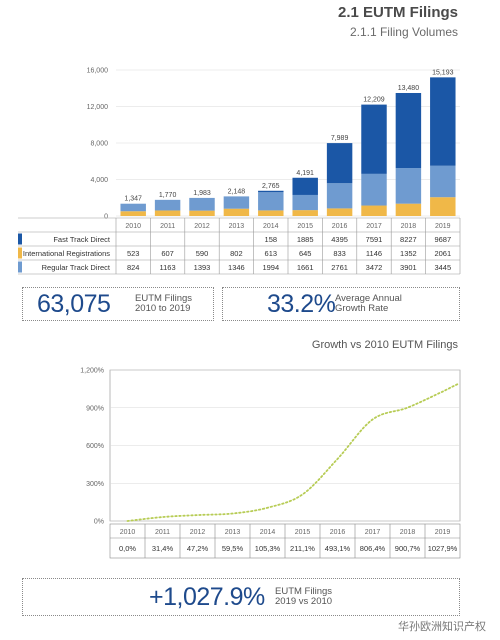  I want to click on bar-total-label: 15,193, so click(443, 72).